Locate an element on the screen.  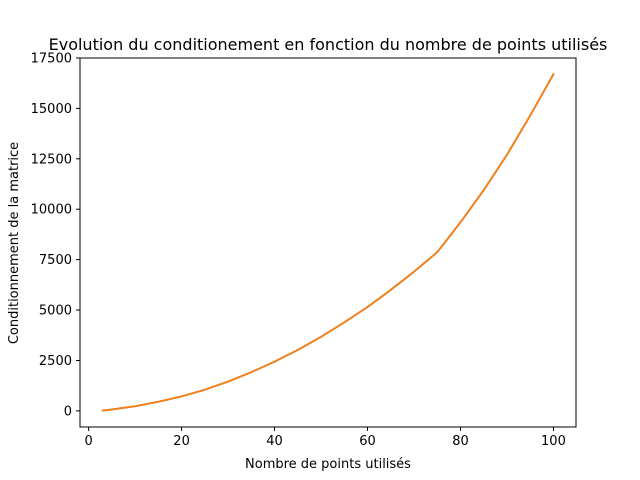
y-tick-label: 7500 is located at coordinates (55, 260).